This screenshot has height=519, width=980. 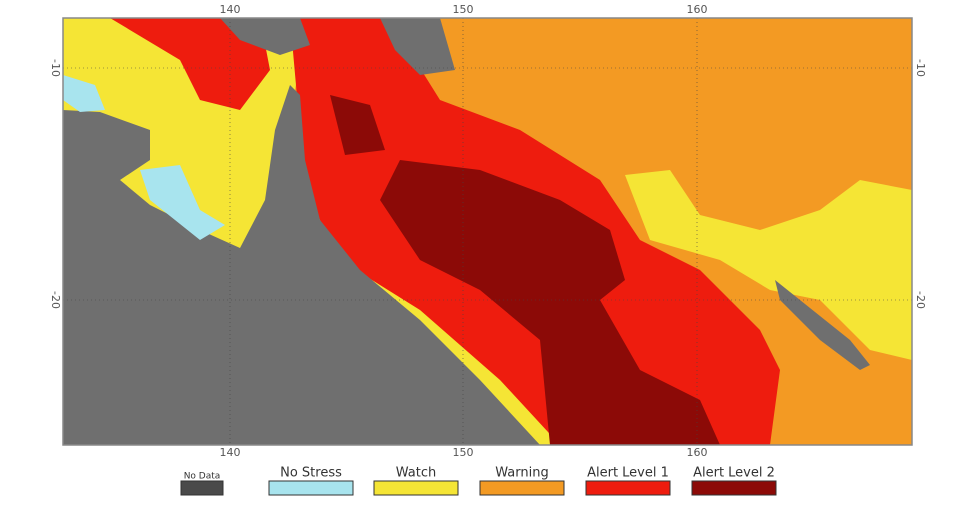 What do you see at coordinates (311, 473) in the screenshot?
I see `legend-label: No Stress` at bounding box center [311, 473].